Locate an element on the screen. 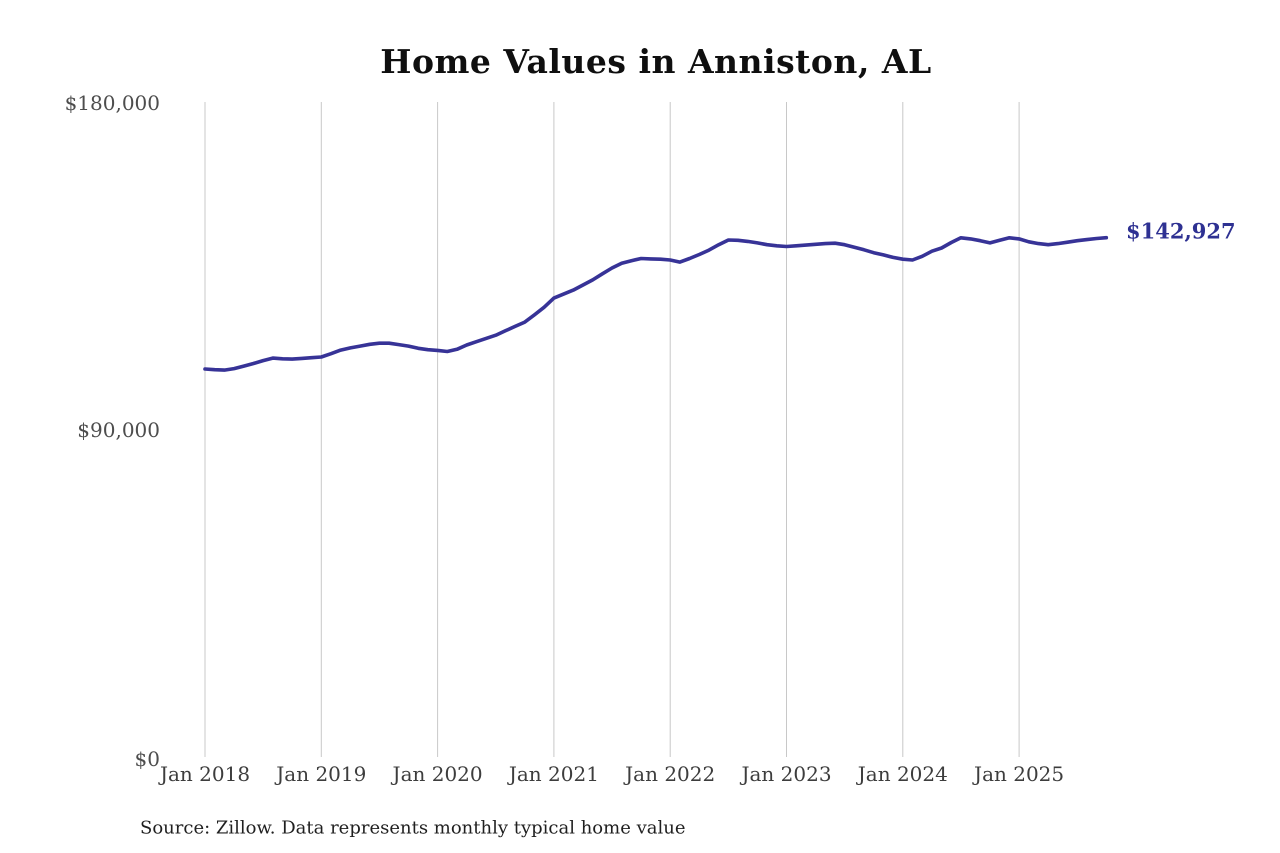 The width and height of the screenshot is (1280, 853). x-axis-tick-jan-2023: Jan 2023 is located at coordinates (786, 774).